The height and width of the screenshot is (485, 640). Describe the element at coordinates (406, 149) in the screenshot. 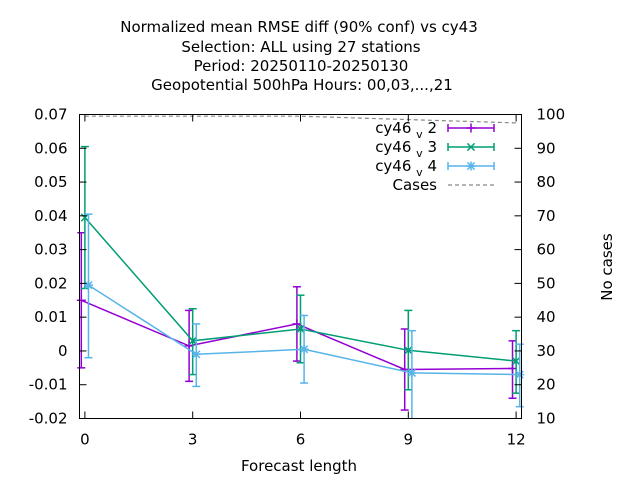

I see `legend-entry-label: cy46 v 3` at that location.